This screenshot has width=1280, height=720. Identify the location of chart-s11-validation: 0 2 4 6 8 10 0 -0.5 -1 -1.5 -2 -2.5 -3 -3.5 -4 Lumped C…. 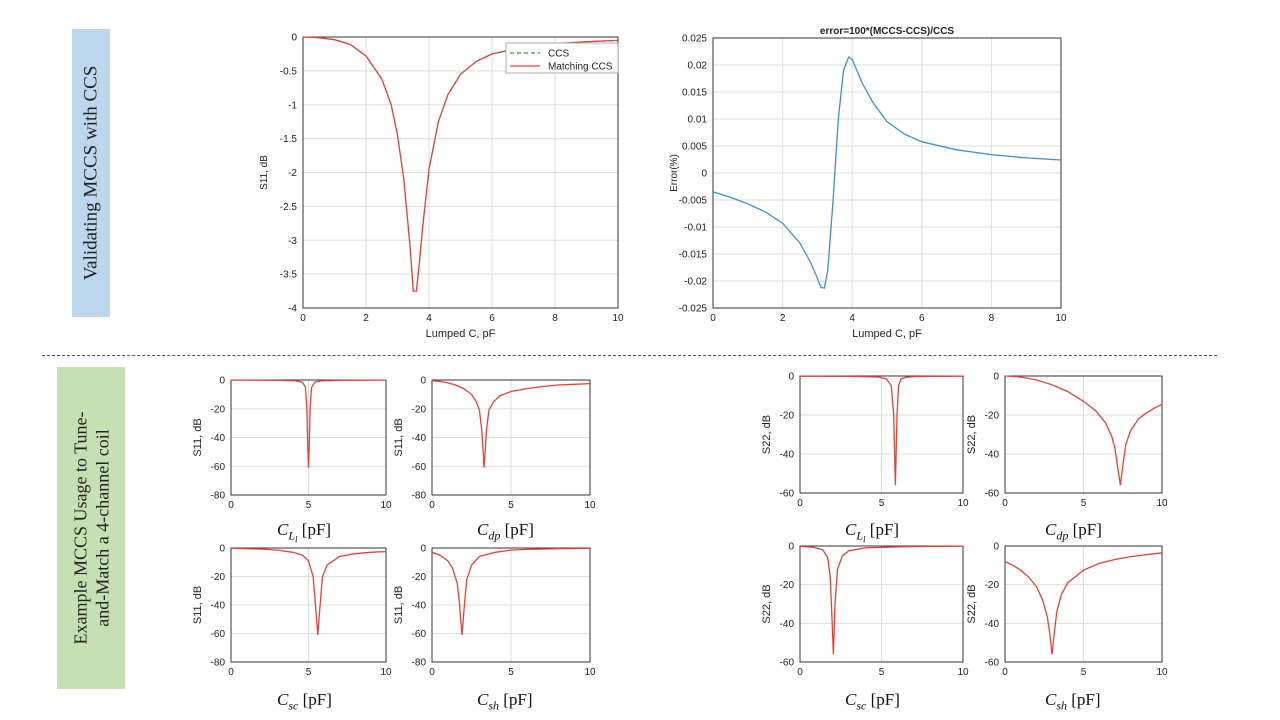
(441, 187).